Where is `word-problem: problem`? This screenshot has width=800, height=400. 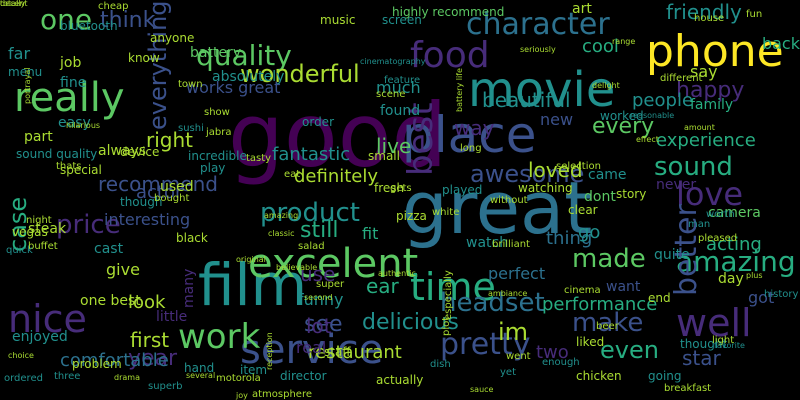 word-problem: problem is located at coordinates (97, 364).